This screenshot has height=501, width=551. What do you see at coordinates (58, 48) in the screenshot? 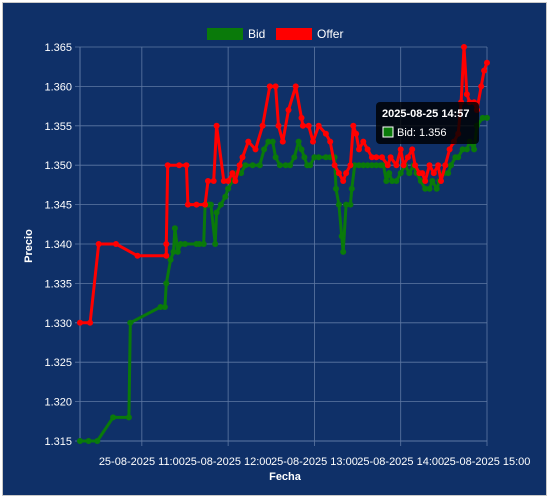
I see `y-tick-label: 1.365` at bounding box center [58, 48].